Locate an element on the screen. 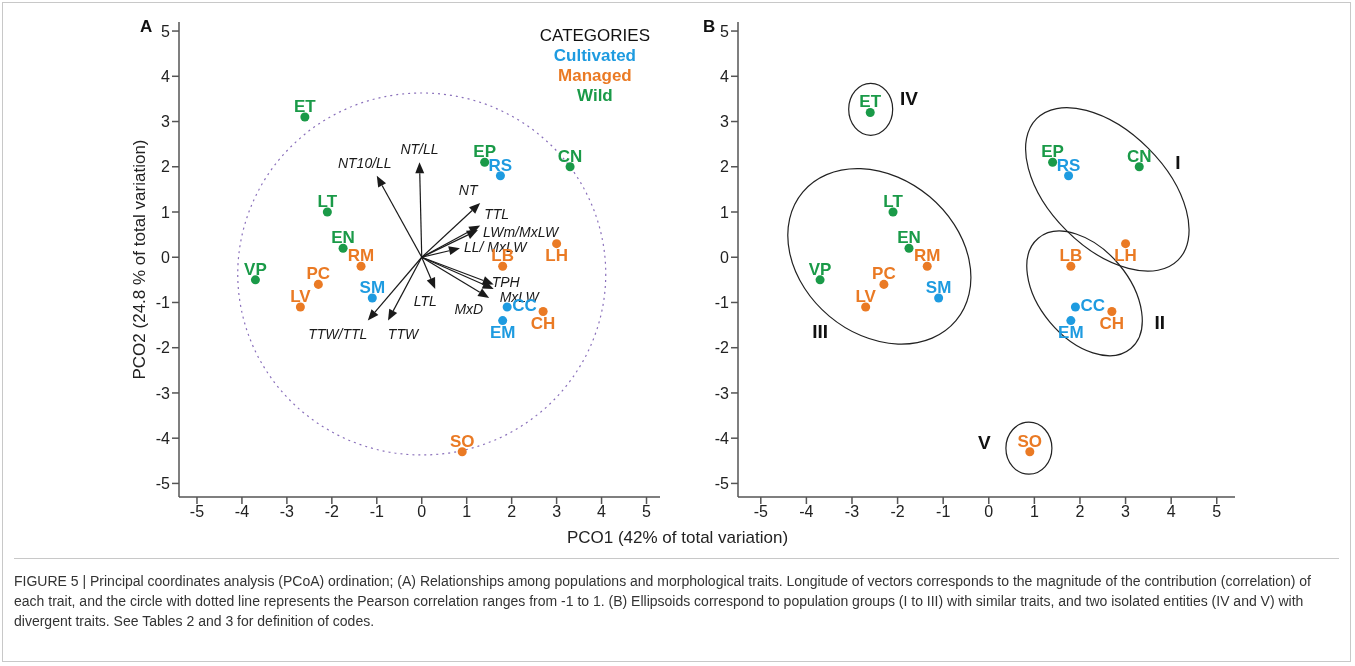 The image size is (1355, 666). annotation: LWm/MxLW is located at coordinates (521, 232).